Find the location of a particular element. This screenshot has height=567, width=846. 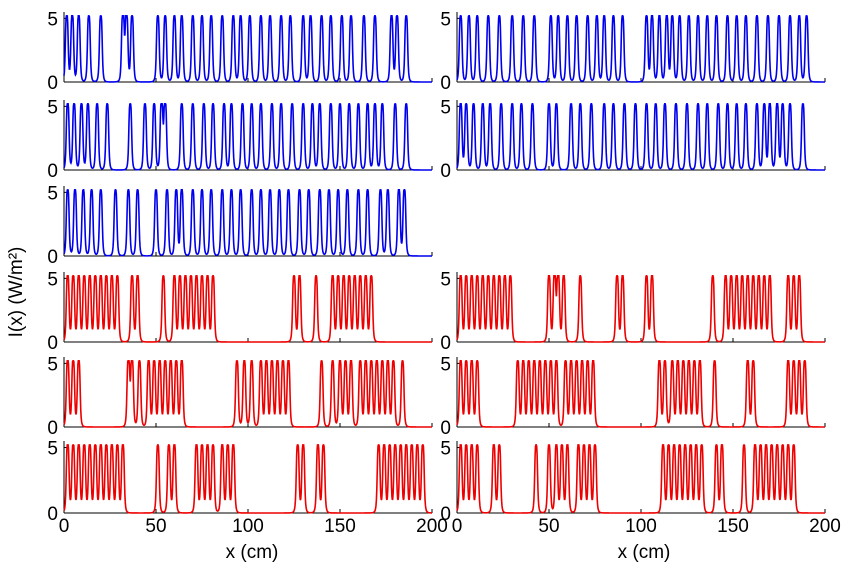

panel-row4-right: 05 is located at coordinates (633, 311).